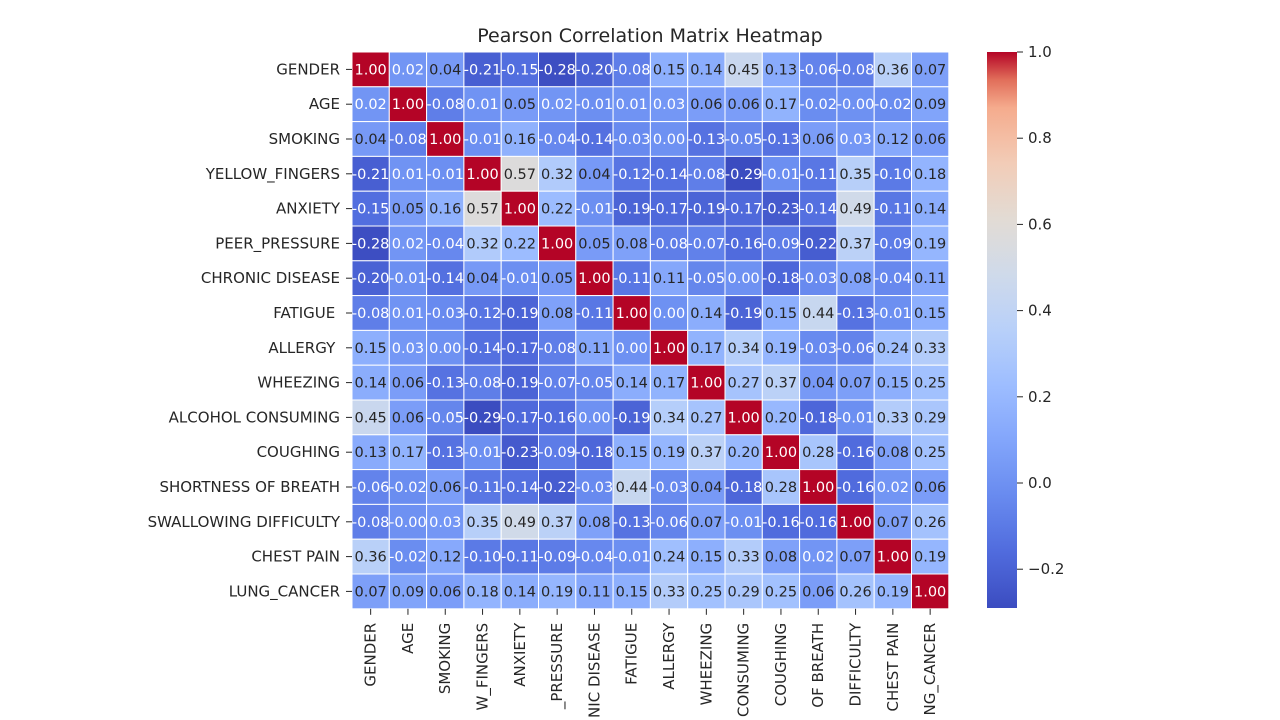 Image resolution: width=1280 pixels, height=720 pixels. Describe the element at coordinates (557, 210) in the screenshot. I see `heatmap-cell-value: 0.22` at that location.